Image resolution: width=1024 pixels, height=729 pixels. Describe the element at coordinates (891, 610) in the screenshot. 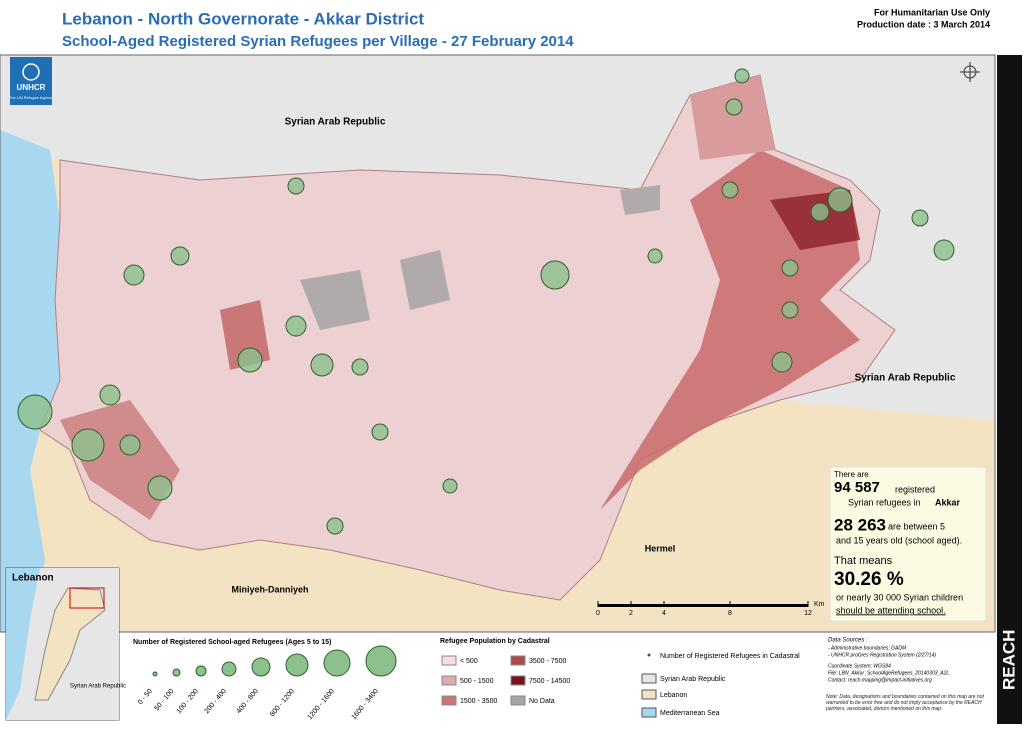

I see `stats-text: should be attending school.` at that location.